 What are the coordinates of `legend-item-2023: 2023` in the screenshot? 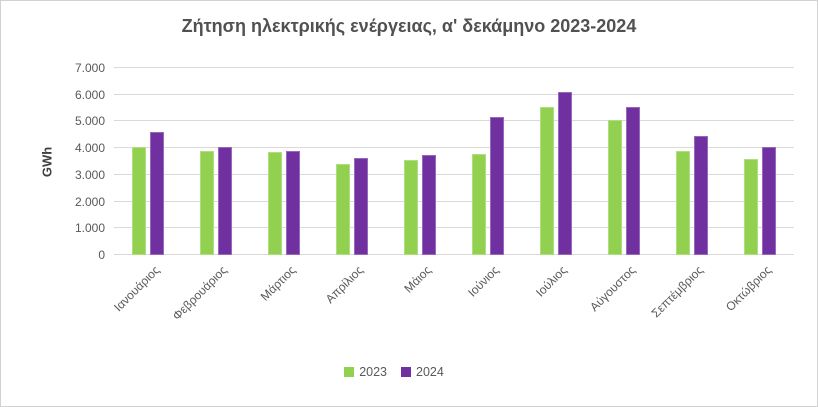 It's located at (365, 372).